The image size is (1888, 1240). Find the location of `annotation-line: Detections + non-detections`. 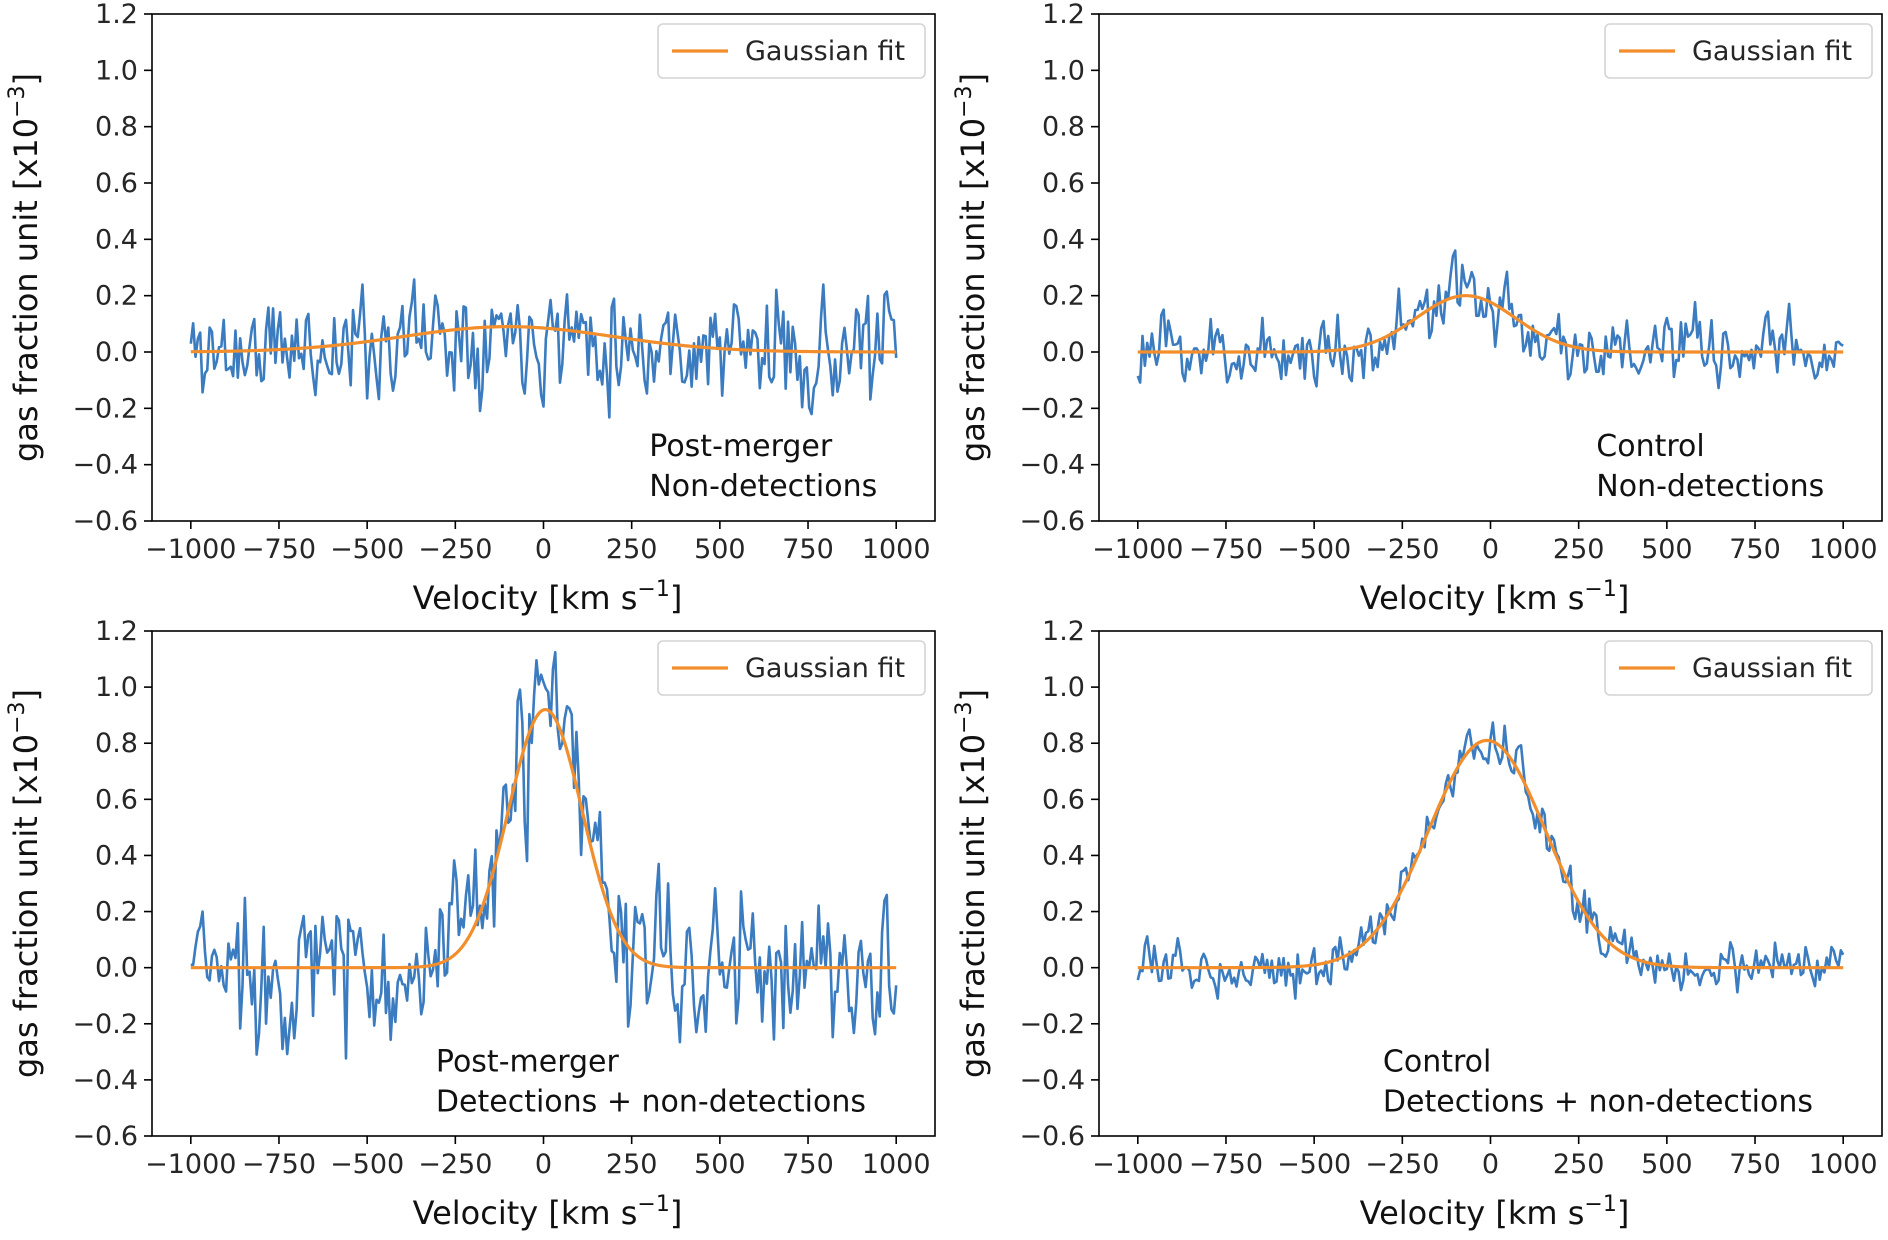

annotation-line: Detections + non-detections is located at coordinates (651, 1101).